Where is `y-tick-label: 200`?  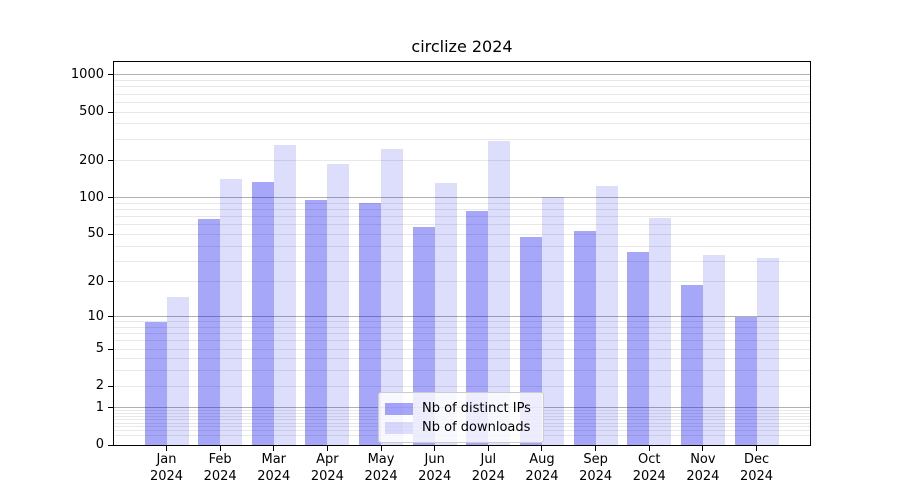 y-tick-label: 200 is located at coordinates (91, 160).